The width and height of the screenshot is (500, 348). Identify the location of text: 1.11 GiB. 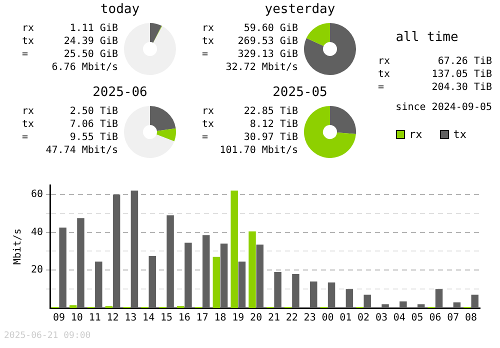
(93, 29).